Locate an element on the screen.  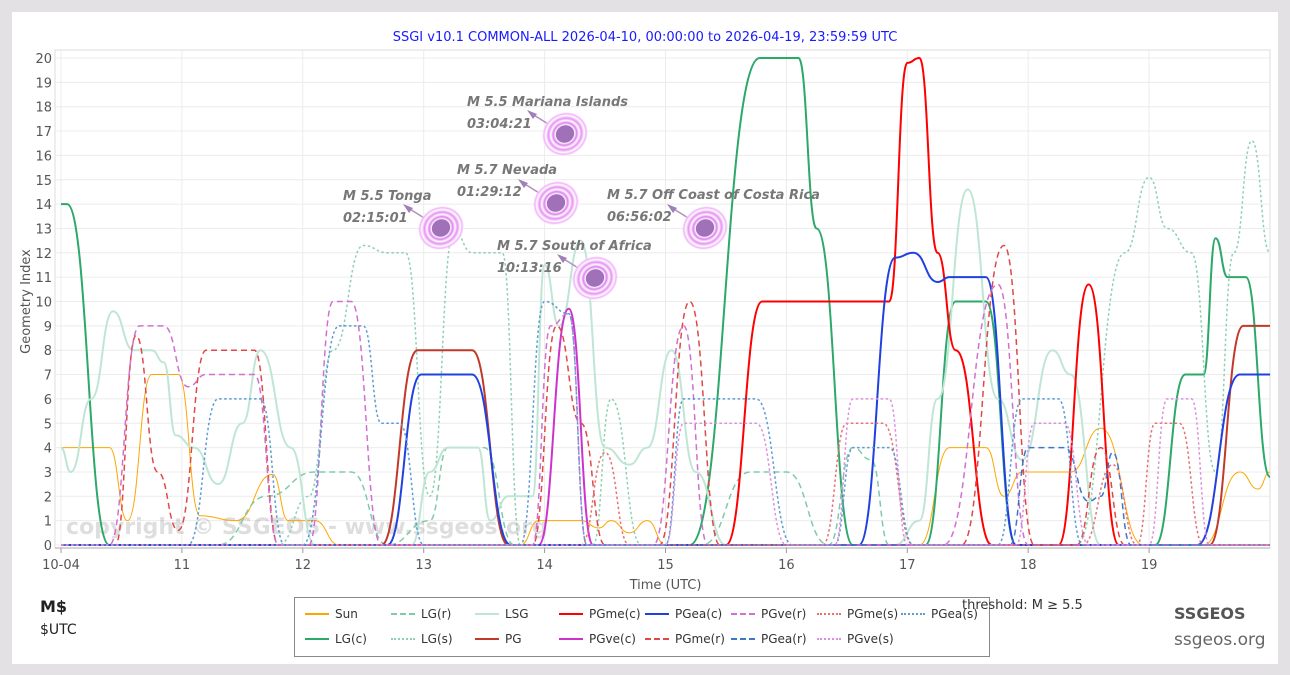
earthquake-annotation: M 5.7 South of Africa 10:13:16 is located at coordinates (574, 258).